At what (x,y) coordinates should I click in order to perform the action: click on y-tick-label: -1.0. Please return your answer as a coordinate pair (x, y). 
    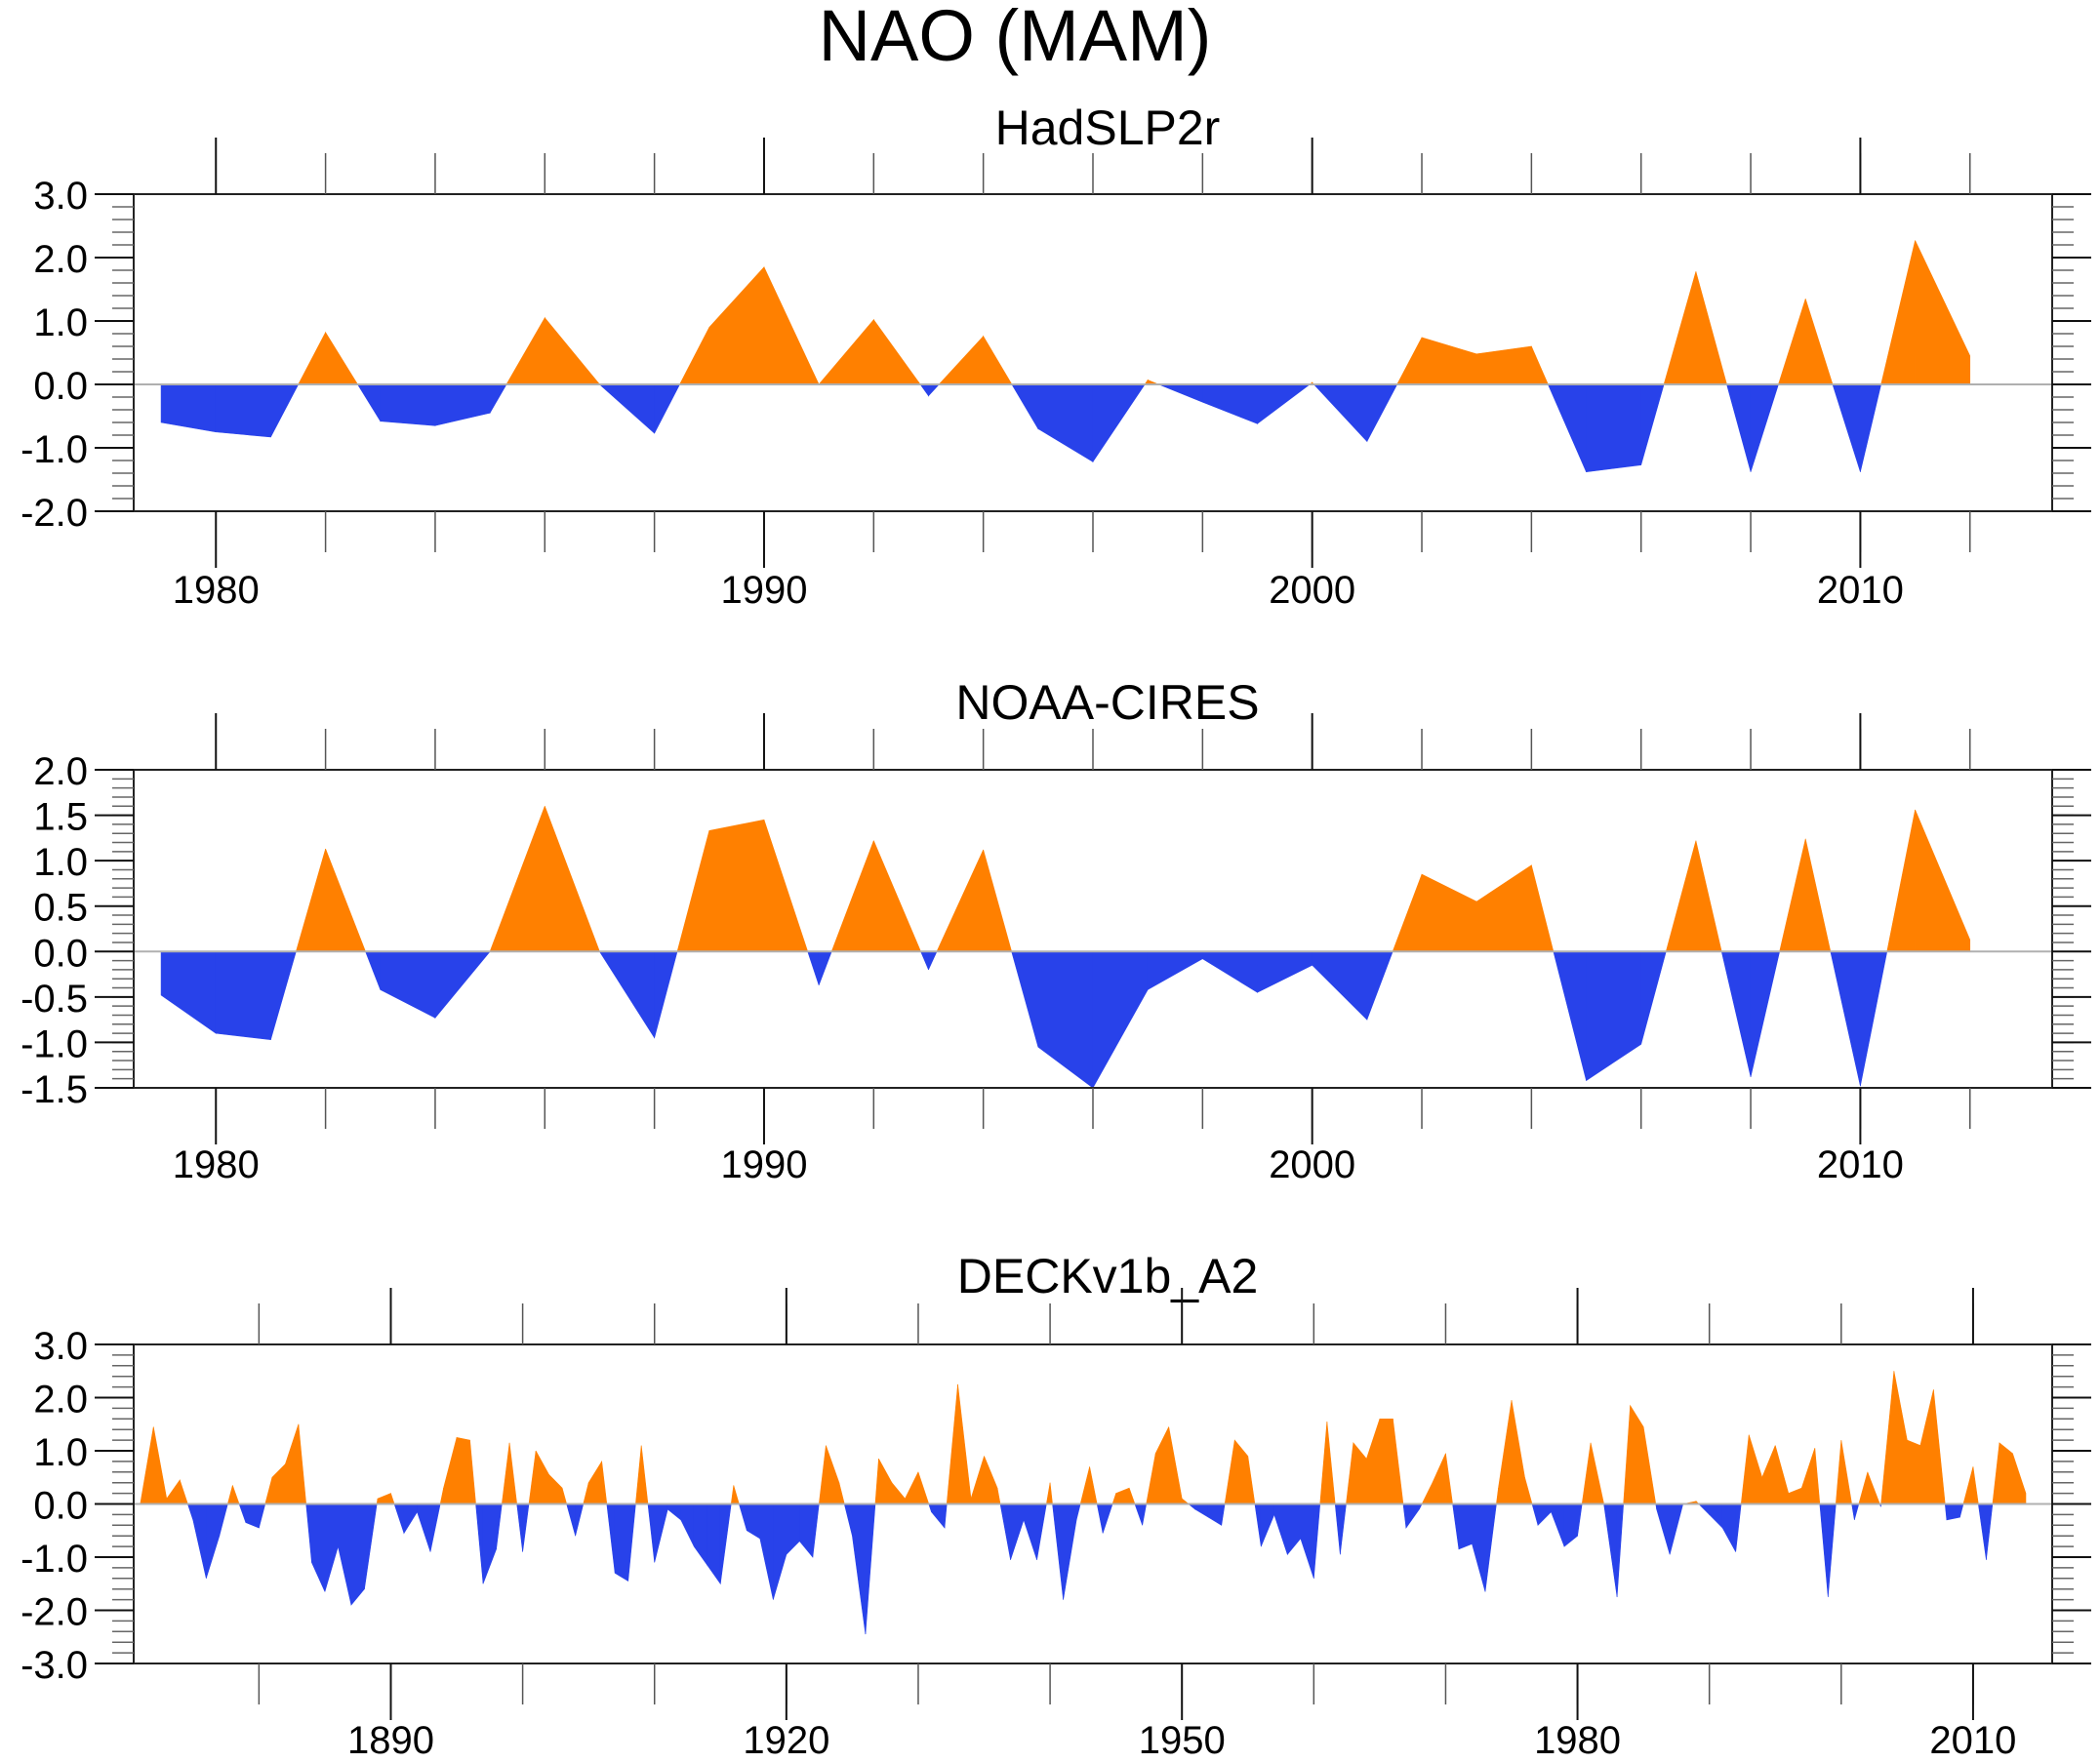
    Looking at the image, I should click on (54, 1559).